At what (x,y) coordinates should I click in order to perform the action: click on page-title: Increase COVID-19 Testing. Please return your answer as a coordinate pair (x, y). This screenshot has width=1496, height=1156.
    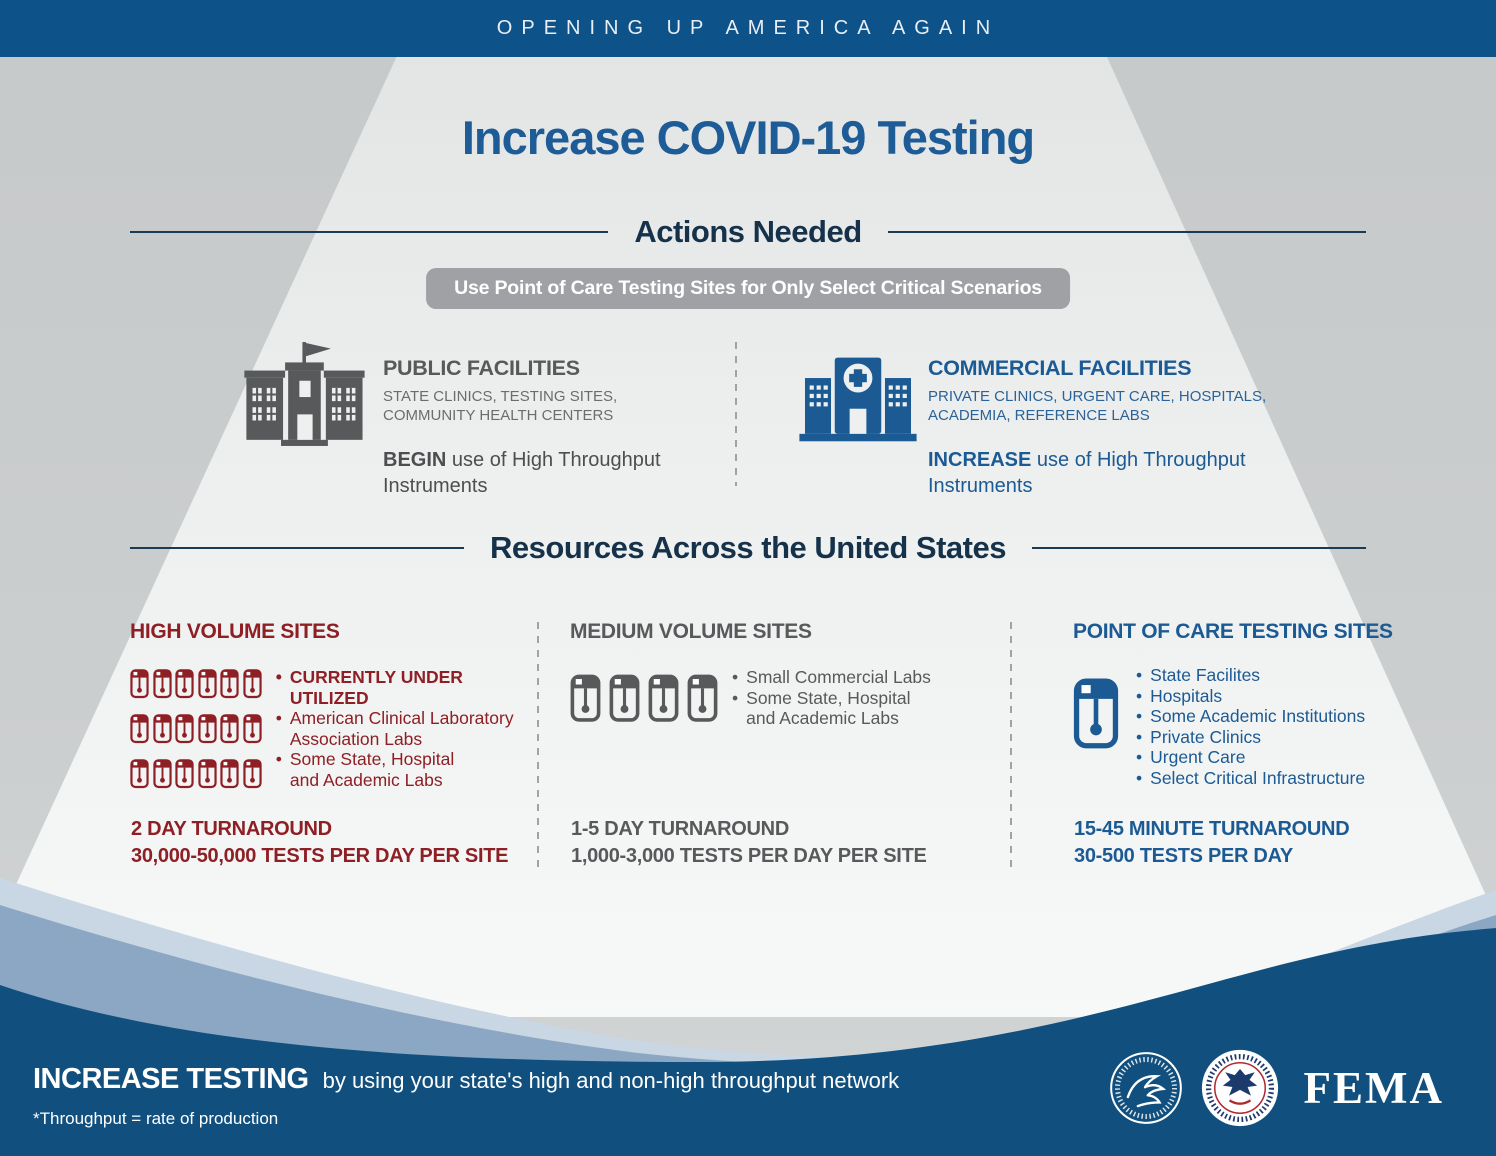
    Looking at the image, I should click on (748, 137).